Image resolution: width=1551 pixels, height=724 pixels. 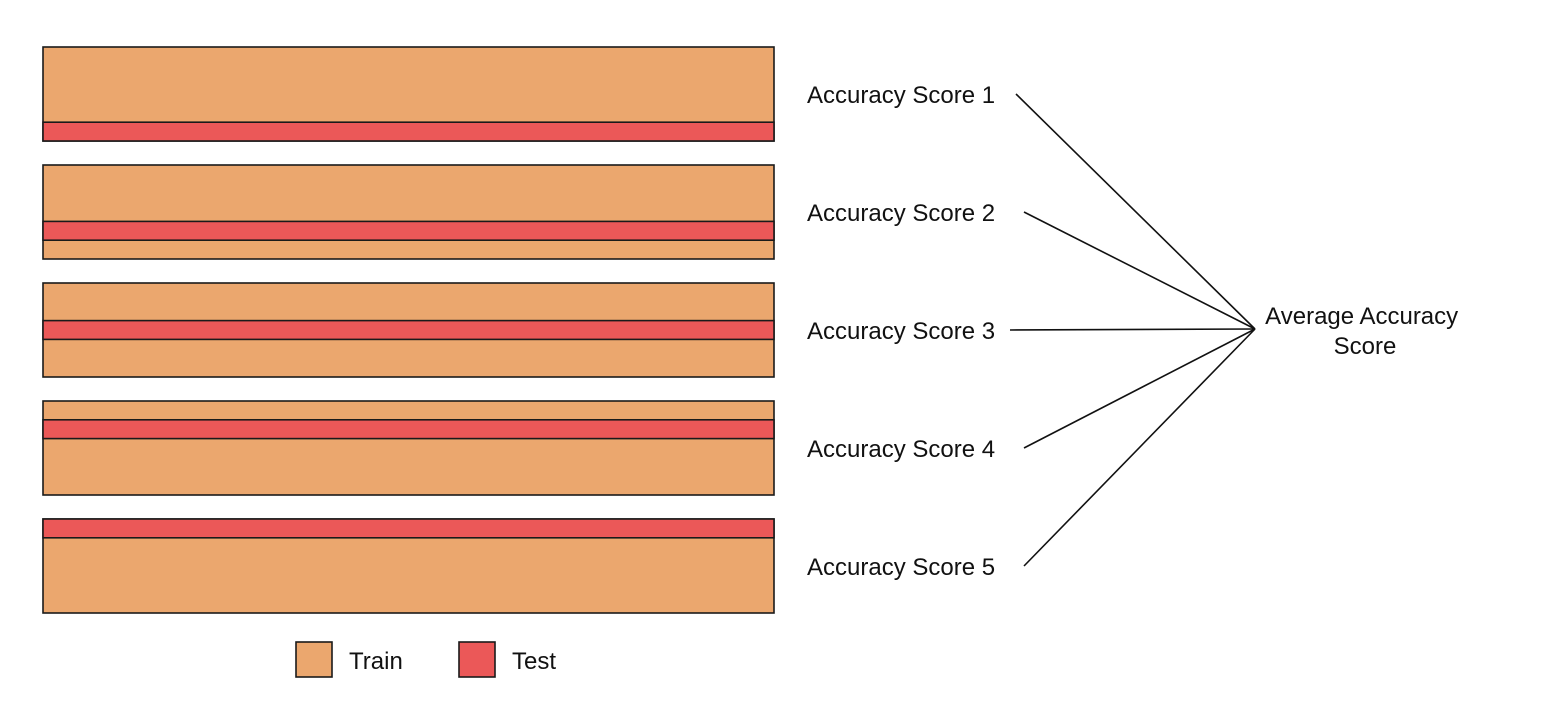 I want to click on average-accuracy-label-line2: Score, so click(x=1365, y=346).